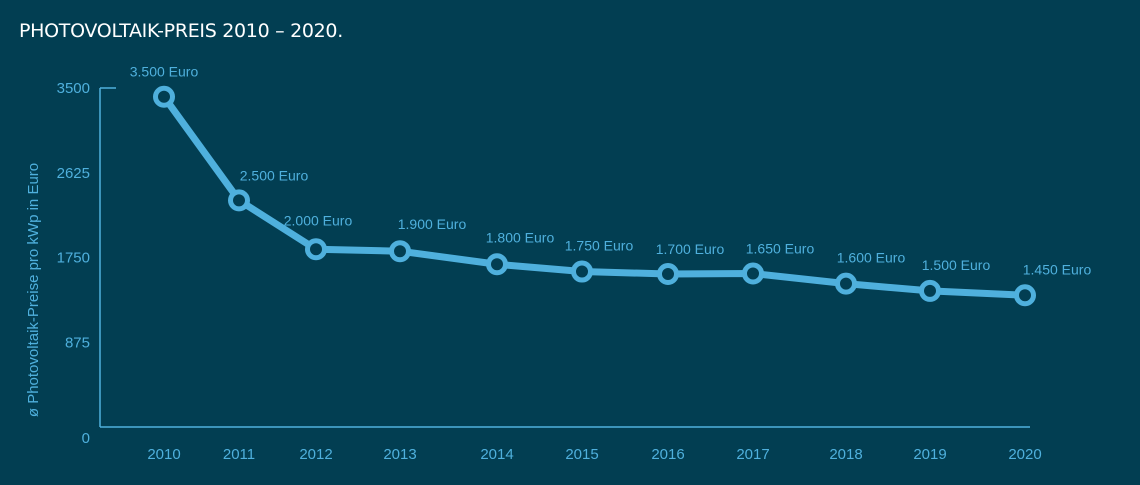  I want to click on x-tick-label: 2017, so click(752, 454).